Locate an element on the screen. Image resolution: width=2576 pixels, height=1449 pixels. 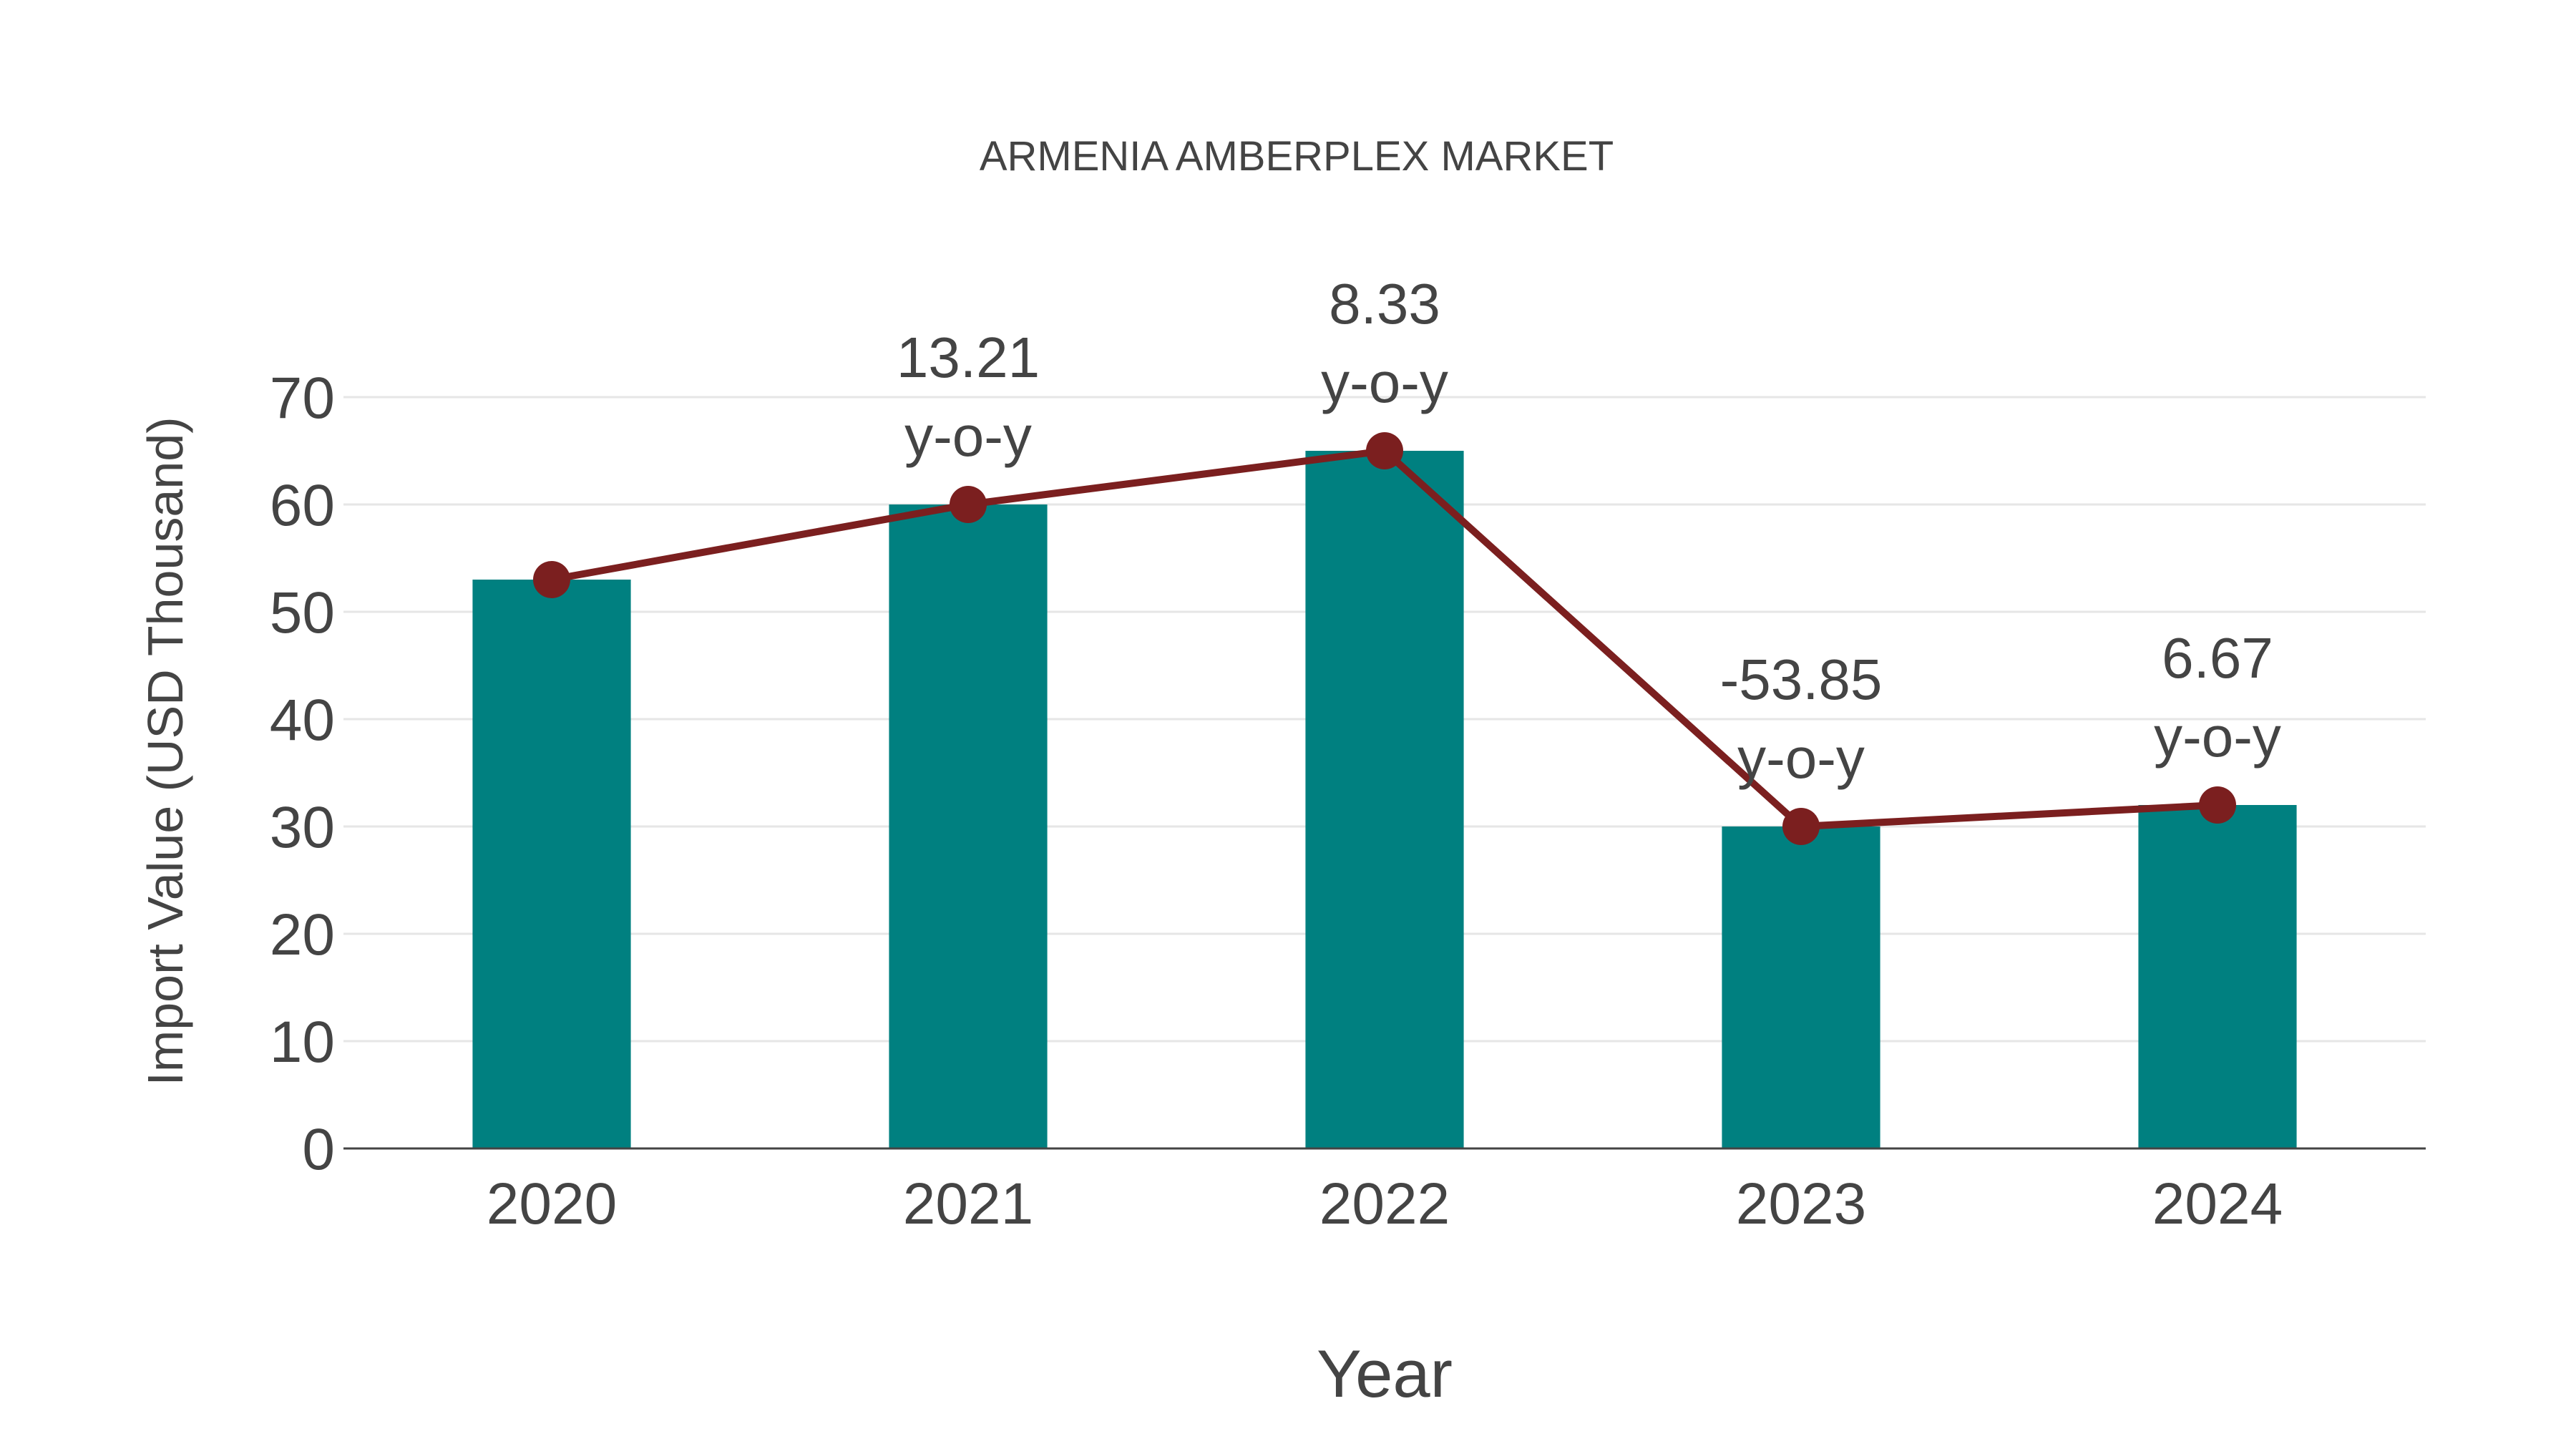
x-tick-label: 2024 is located at coordinates (2217, 1203).